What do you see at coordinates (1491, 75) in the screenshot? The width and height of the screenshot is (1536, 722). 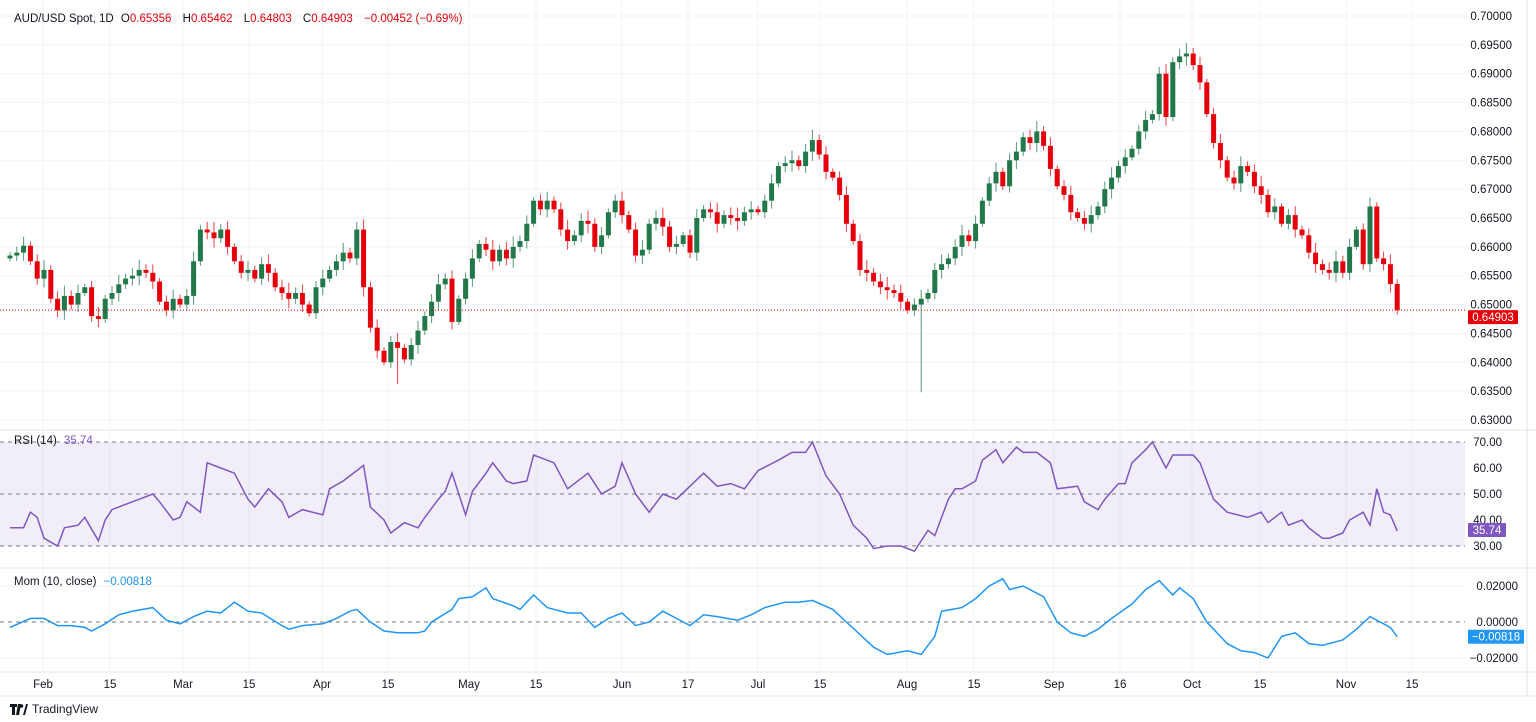 I see `price-axis-label: 0.69000` at bounding box center [1491, 75].